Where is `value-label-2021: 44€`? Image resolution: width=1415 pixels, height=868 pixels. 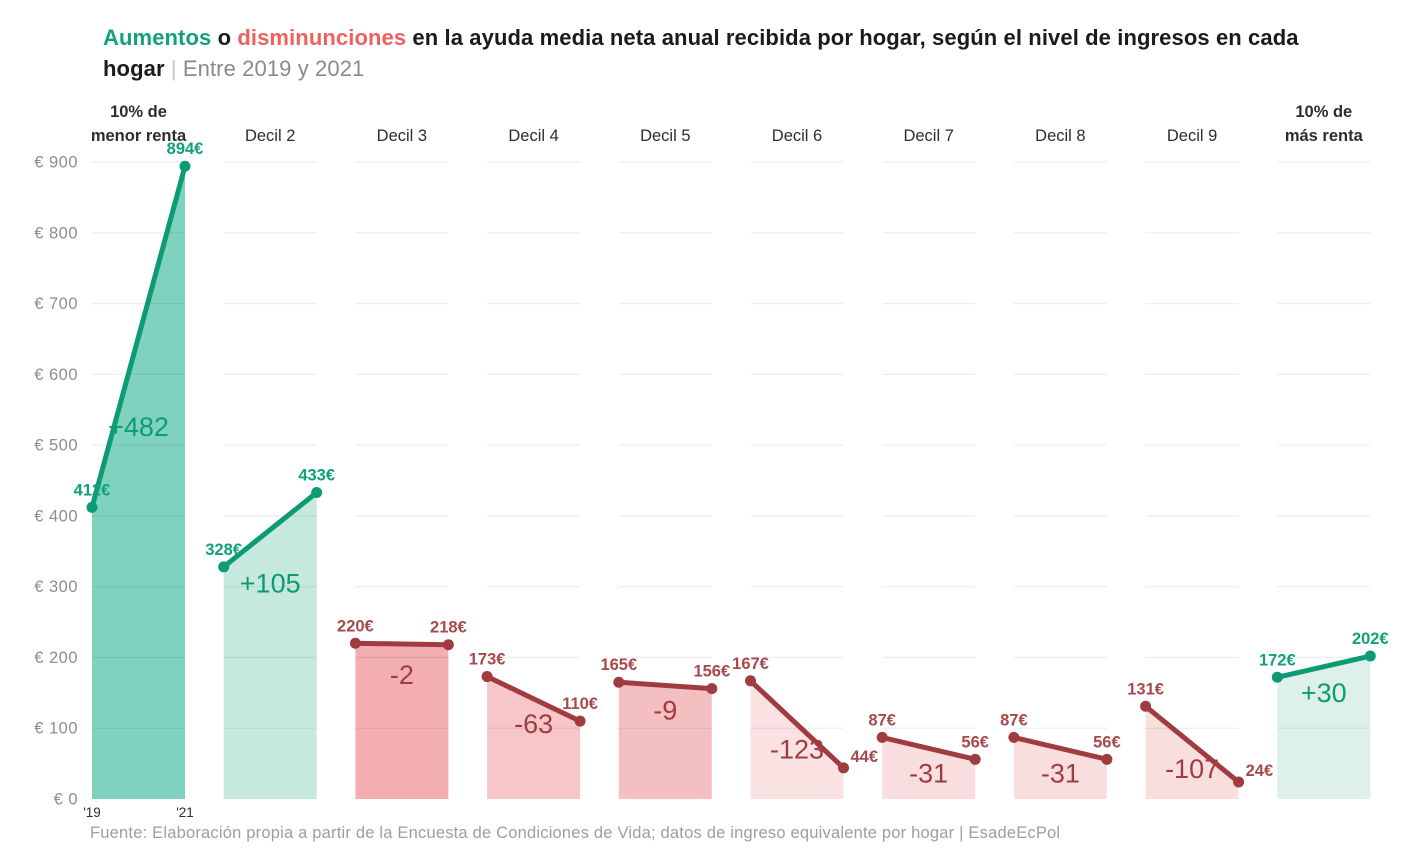 value-label-2021: 44€ is located at coordinates (865, 757).